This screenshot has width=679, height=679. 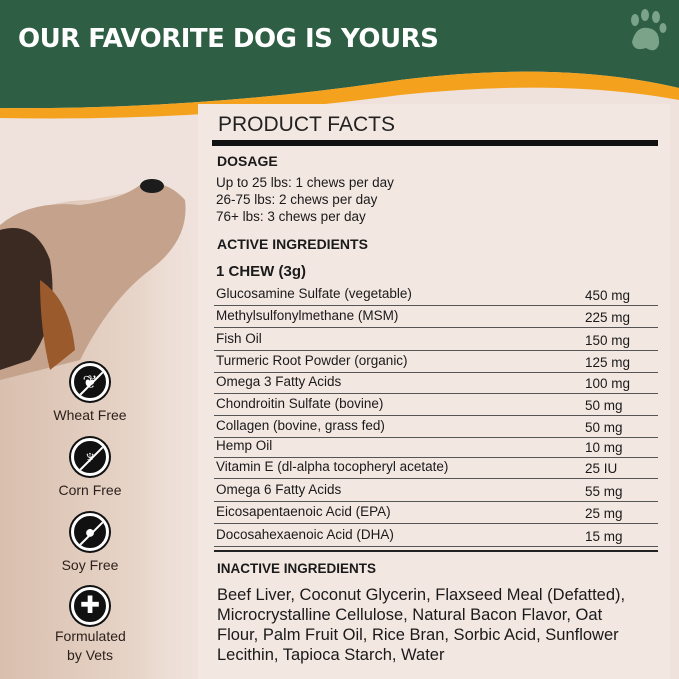 What do you see at coordinates (305, 182) in the screenshot?
I see `dosage-line: Up to 25 lbs: 1 chews per day` at bounding box center [305, 182].